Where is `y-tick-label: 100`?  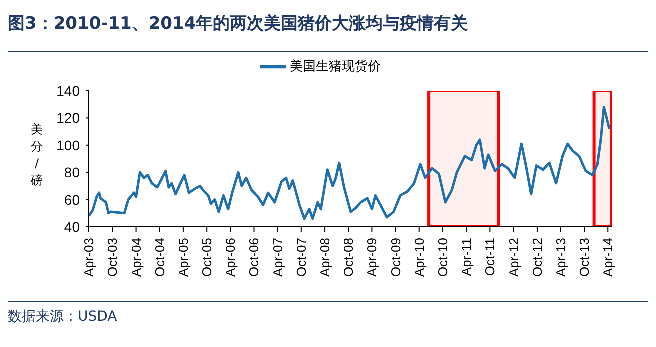 y-tick-label: 100 is located at coordinates (68, 145).